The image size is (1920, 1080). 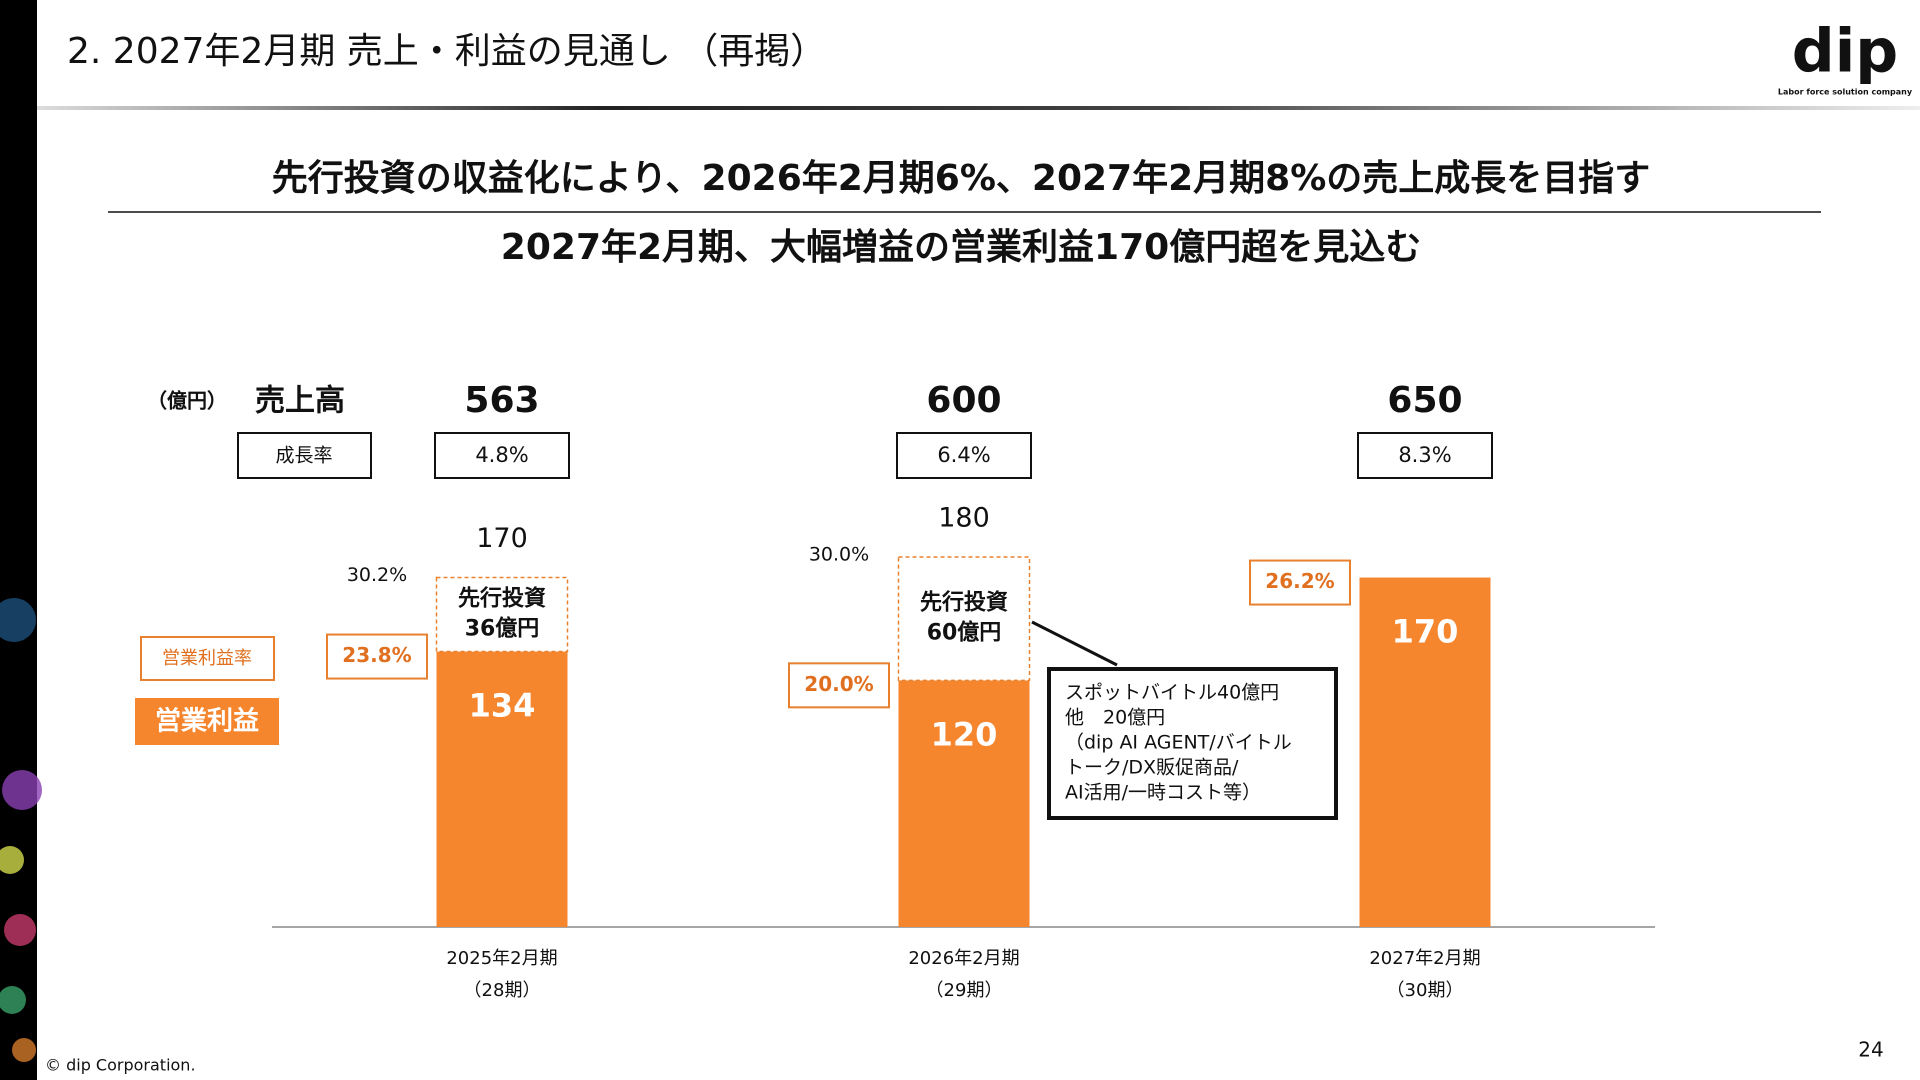 What do you see at coordinates (502, 990) in the screenshot?
I see `period-label: （28期）` at bounding box center [502, 990].